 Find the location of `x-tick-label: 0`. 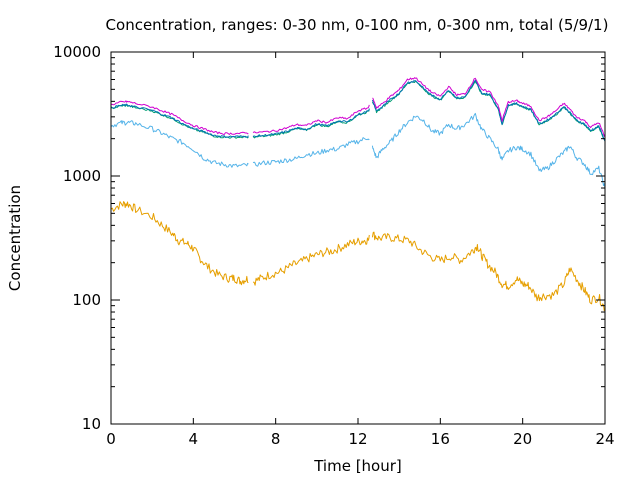

x-tick-label: 0 is located at coordinates (111, 439).